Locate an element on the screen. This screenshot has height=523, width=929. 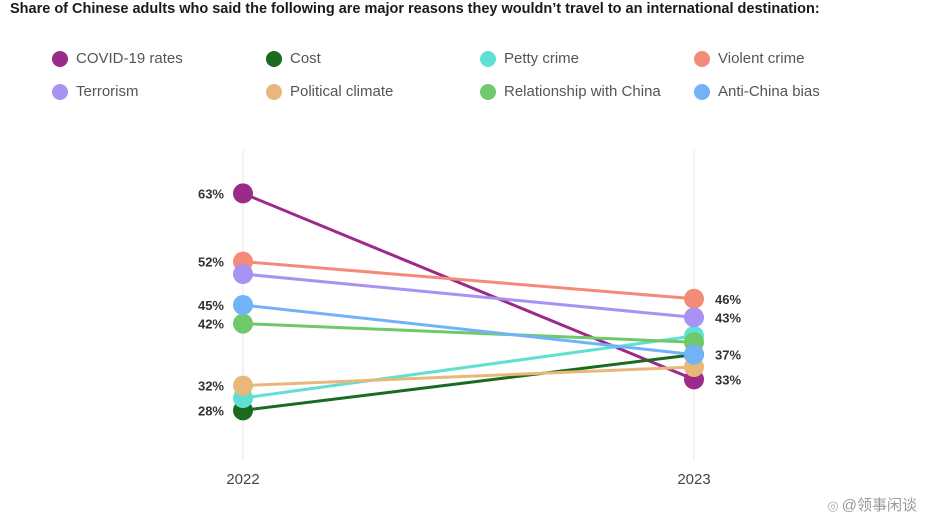
data-label: 43% is located at coordinates (728, 317).